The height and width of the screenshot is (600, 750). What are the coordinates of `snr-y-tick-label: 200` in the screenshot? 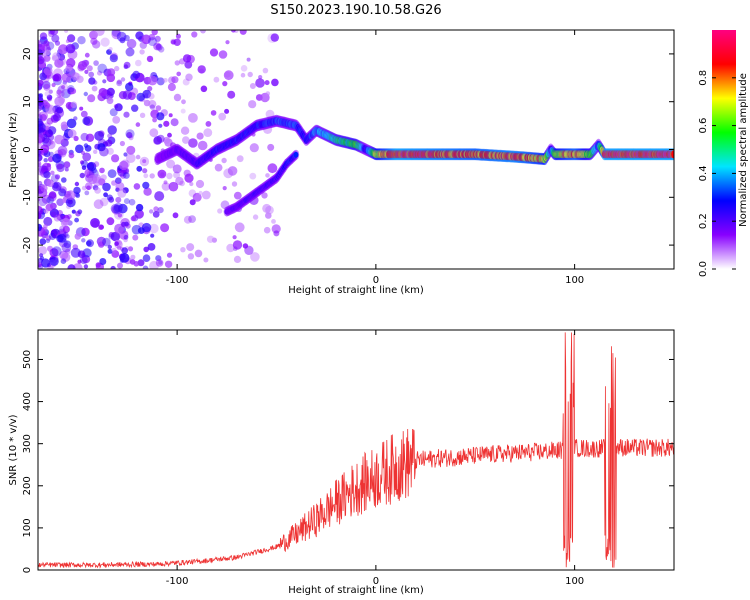 It's located at (27, 485).